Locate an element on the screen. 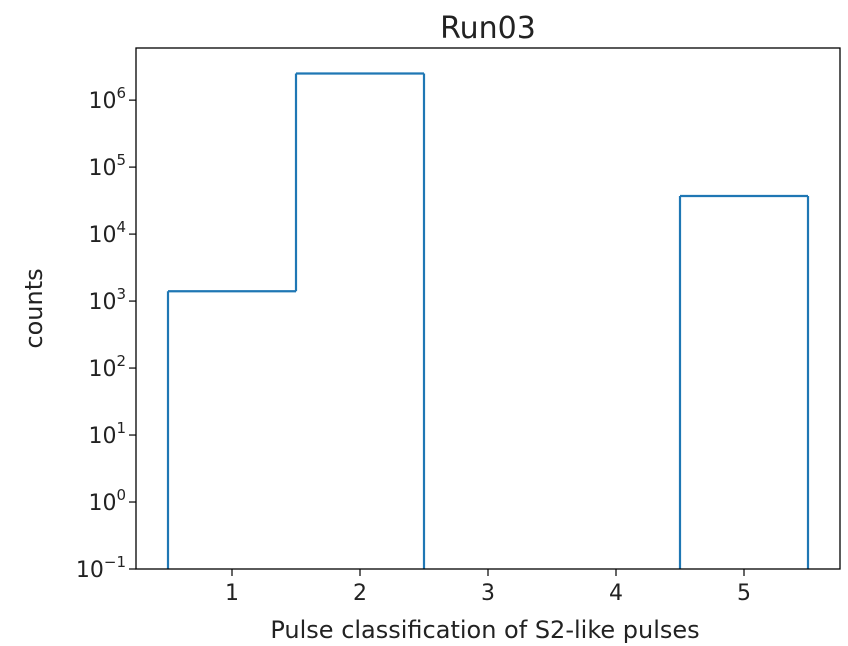 Image resolution: width=848 pixels, height=646 pixels. y-tick-label: 10³ is located at coordinates (107, 300).